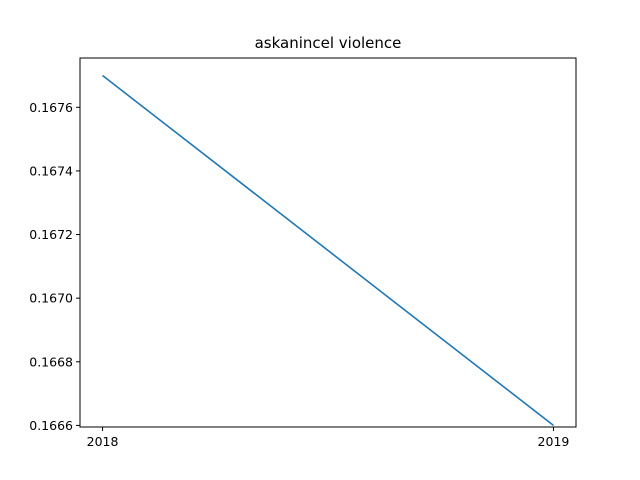  What do you see at coordinates (103, 441) in the screenshot?
I see `x-tick-label: 2018` at bounding box center [103, 441].